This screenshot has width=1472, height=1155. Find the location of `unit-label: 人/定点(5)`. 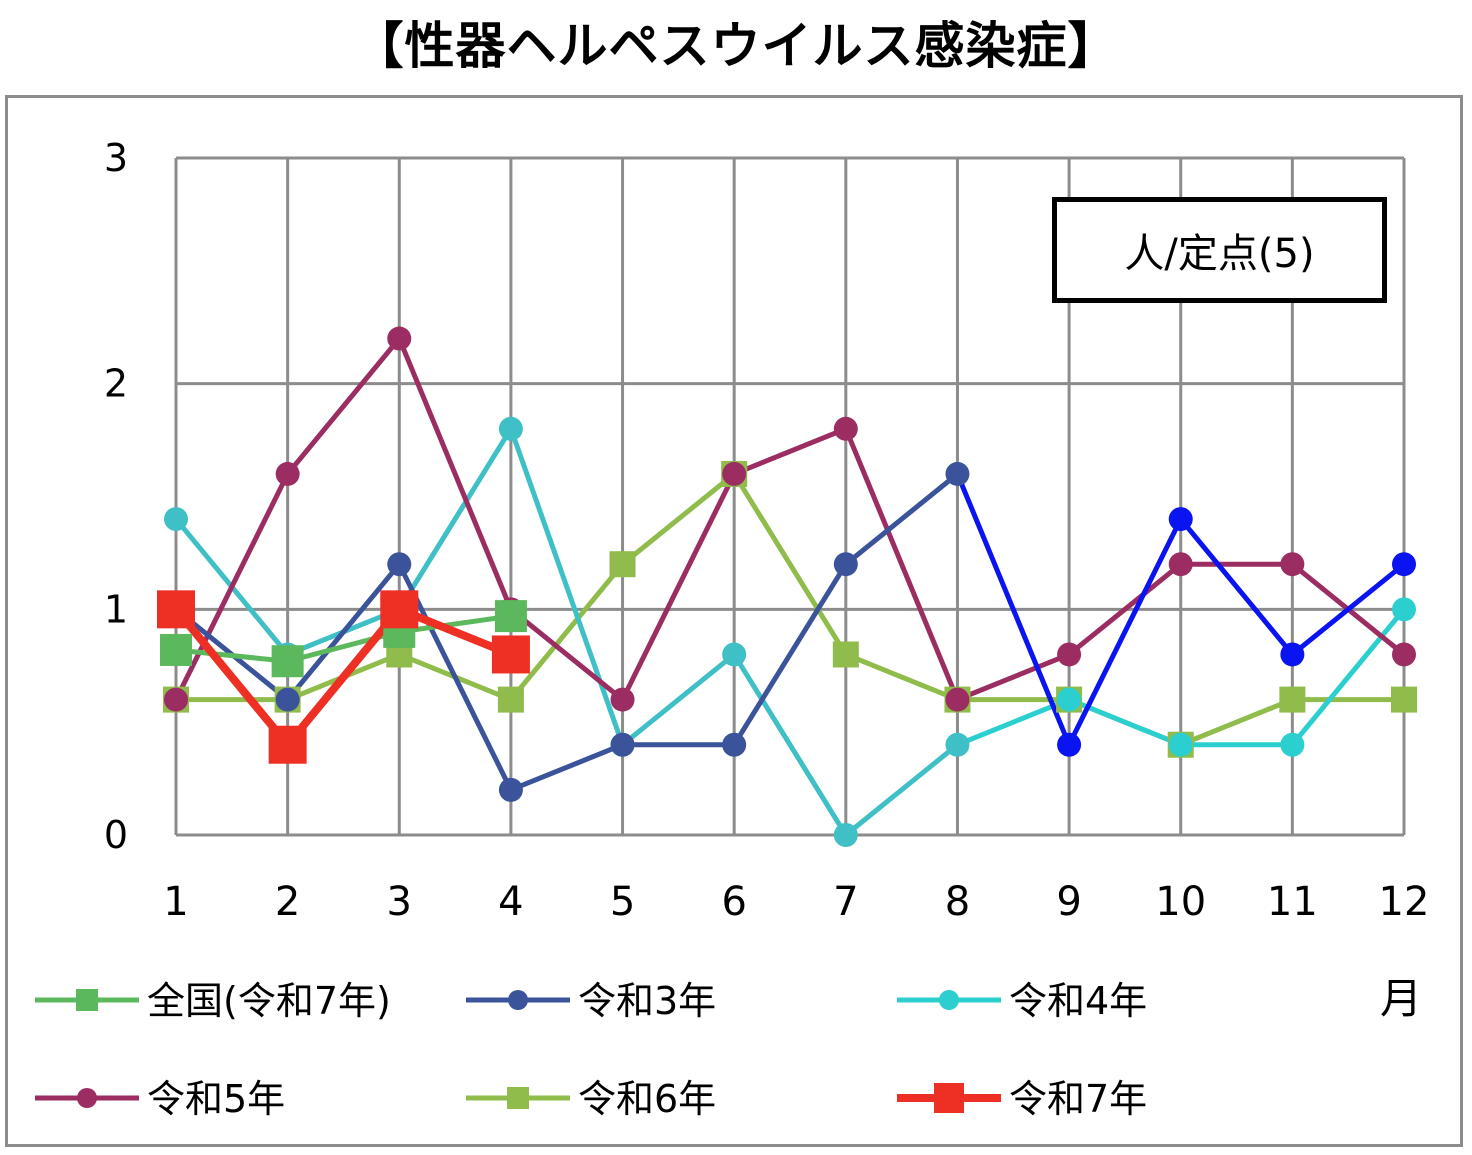

unit-label: 人/定点(5) is located at coordinates (1219, 250).